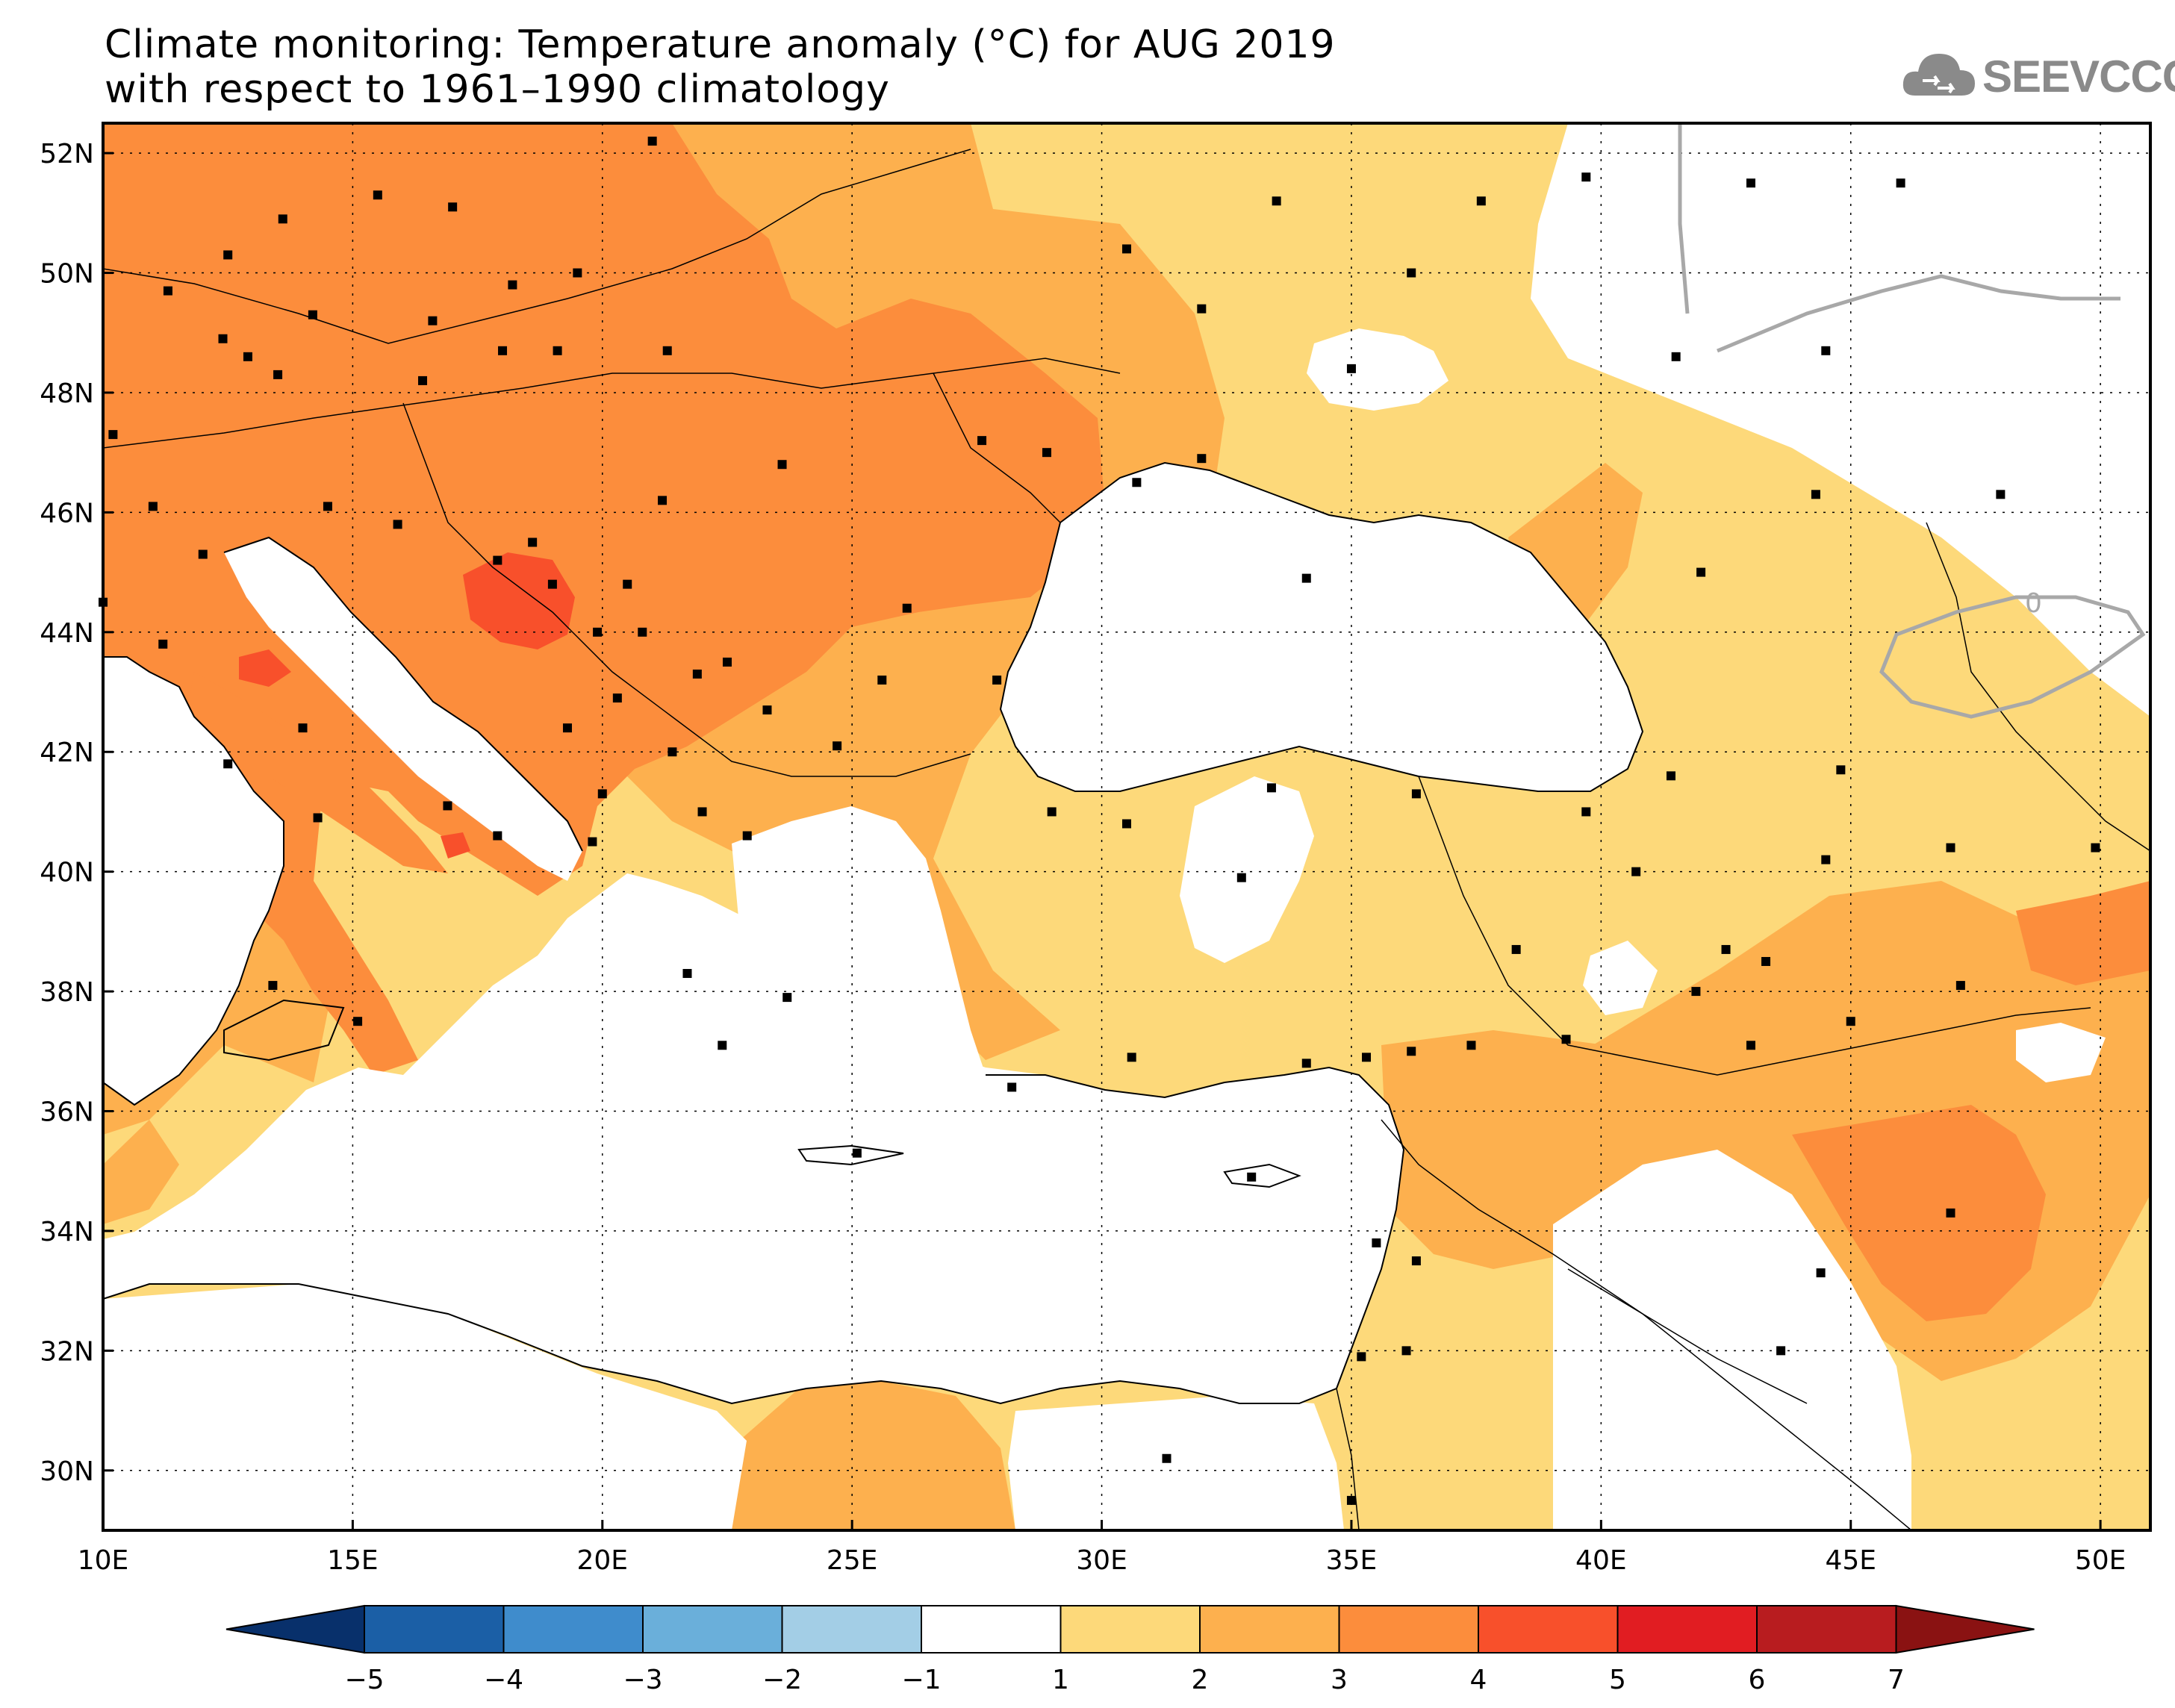 This screenshot has height=1708, width=2175. I want to click on lon-tick-label: 45E, so click(1850, 1560).